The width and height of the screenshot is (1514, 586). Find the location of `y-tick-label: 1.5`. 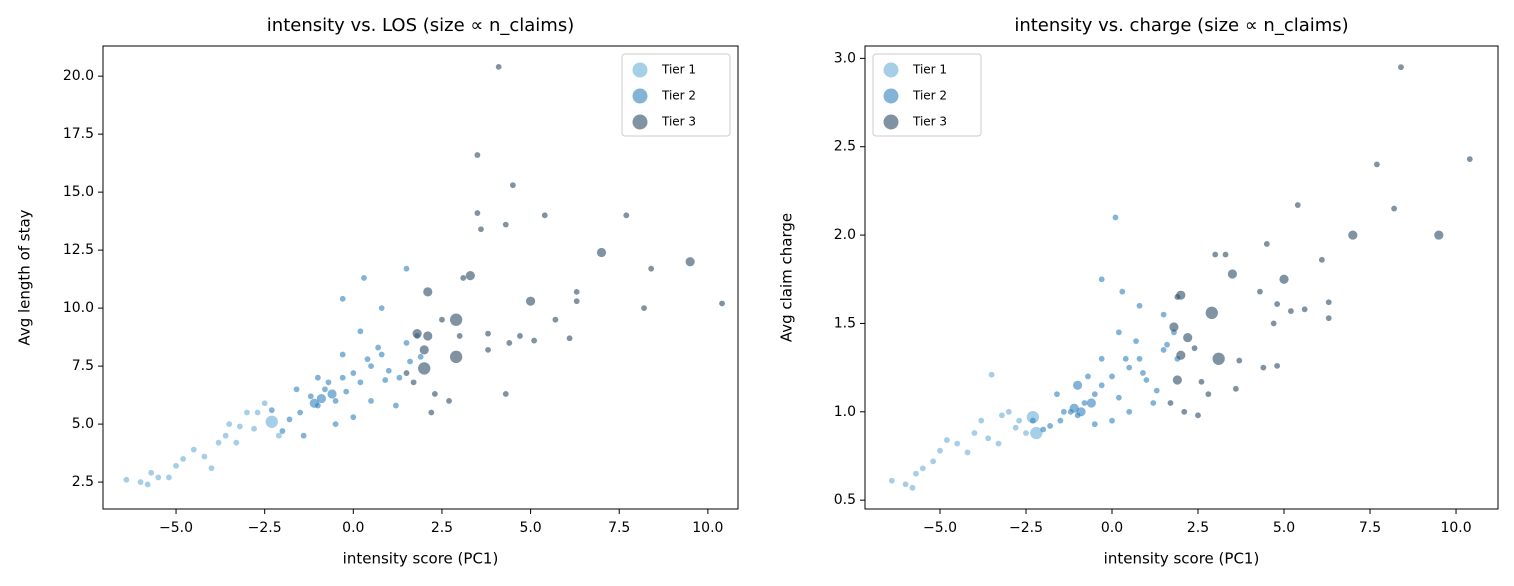

y-tick-label: 1.5 is located at coordinates (845, 323).